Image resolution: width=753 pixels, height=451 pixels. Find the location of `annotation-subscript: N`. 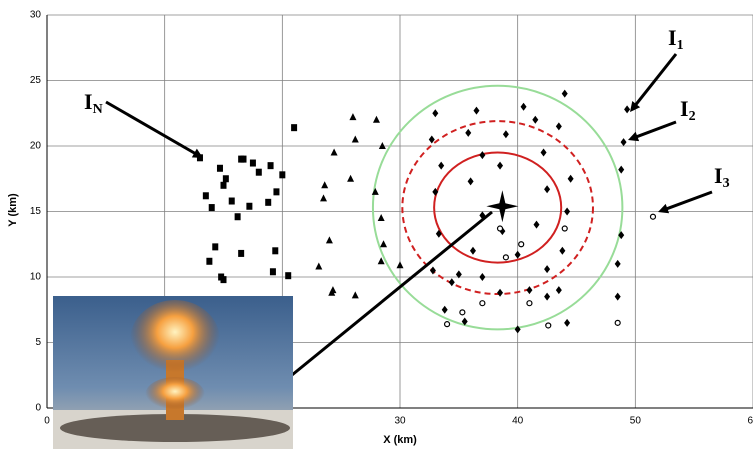

annotation-subscript: N is located at coordinates (98, 109).